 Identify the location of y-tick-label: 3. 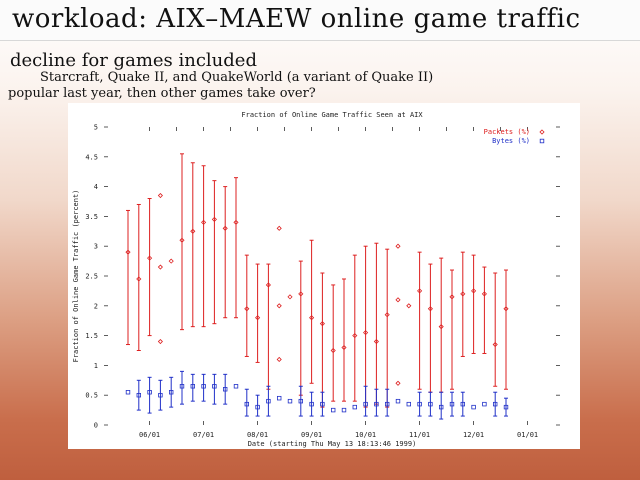
(96, 247).